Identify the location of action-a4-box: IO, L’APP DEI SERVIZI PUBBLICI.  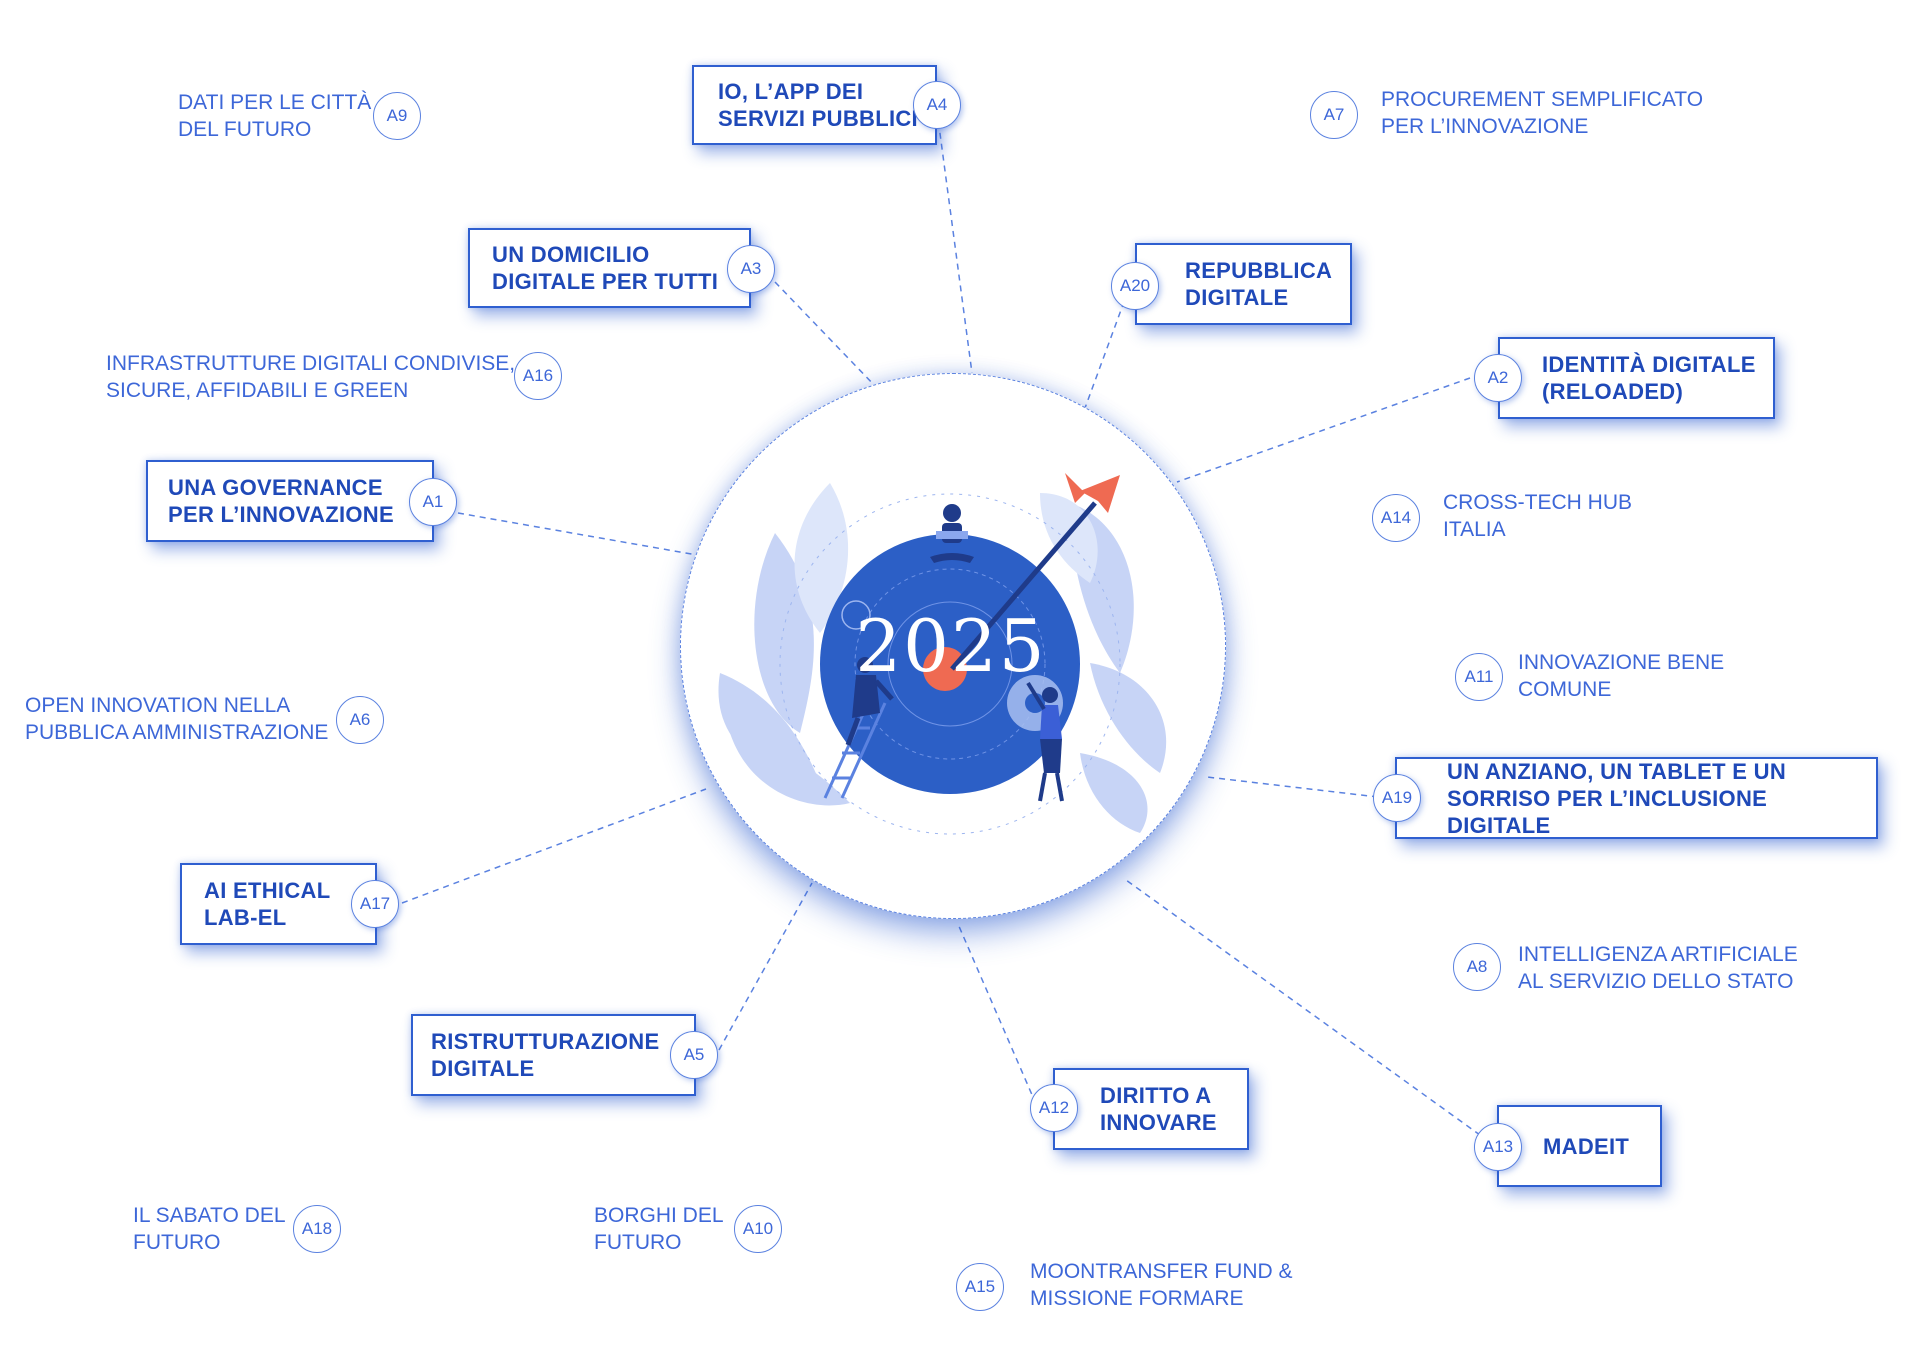
(814, 105).